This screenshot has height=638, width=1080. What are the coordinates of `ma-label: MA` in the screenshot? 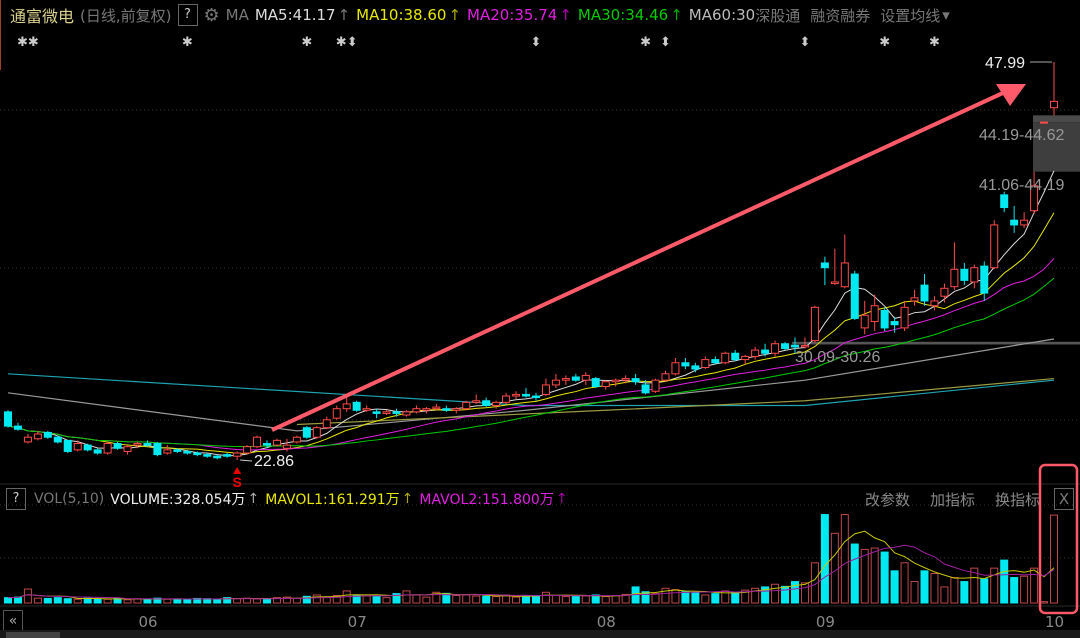 It's located at (237, 15).